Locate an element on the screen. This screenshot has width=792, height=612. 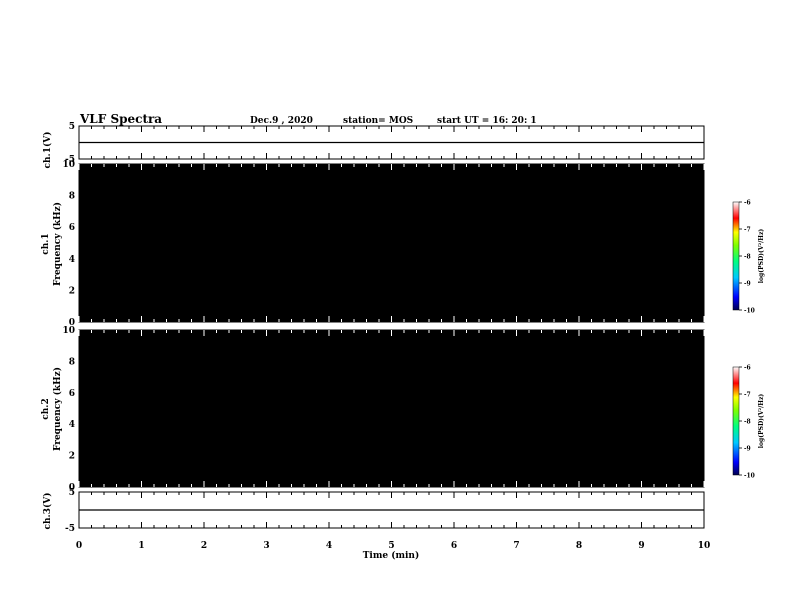
colorbar-ticks: -6 -7 -8 -9 -10 -6 -7 -8 -9 -10 is located at coordinates (747, 340).